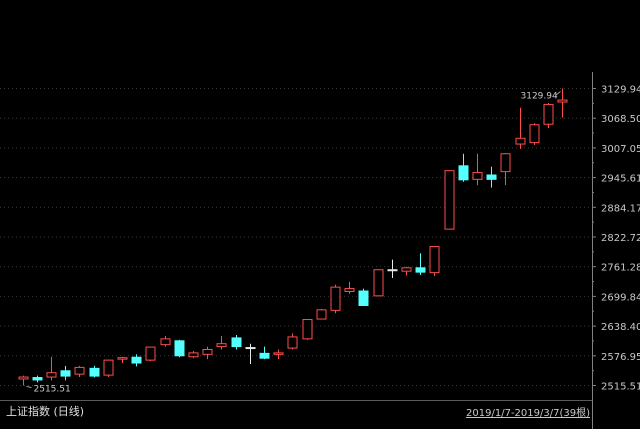  Describe the element at coordinates (45, 411) in the screenshot. I see `index-name-label: 上证指数 (日线)` at that location.